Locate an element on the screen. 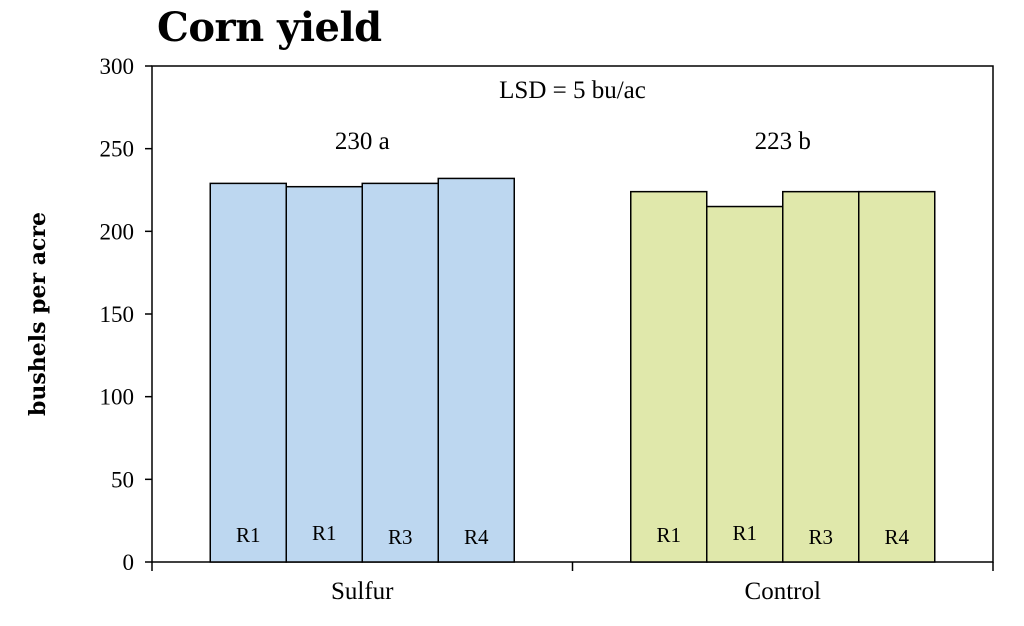 The image size is (1024, 626). y-tick-label: 150 is located at coordinates (117, 314).